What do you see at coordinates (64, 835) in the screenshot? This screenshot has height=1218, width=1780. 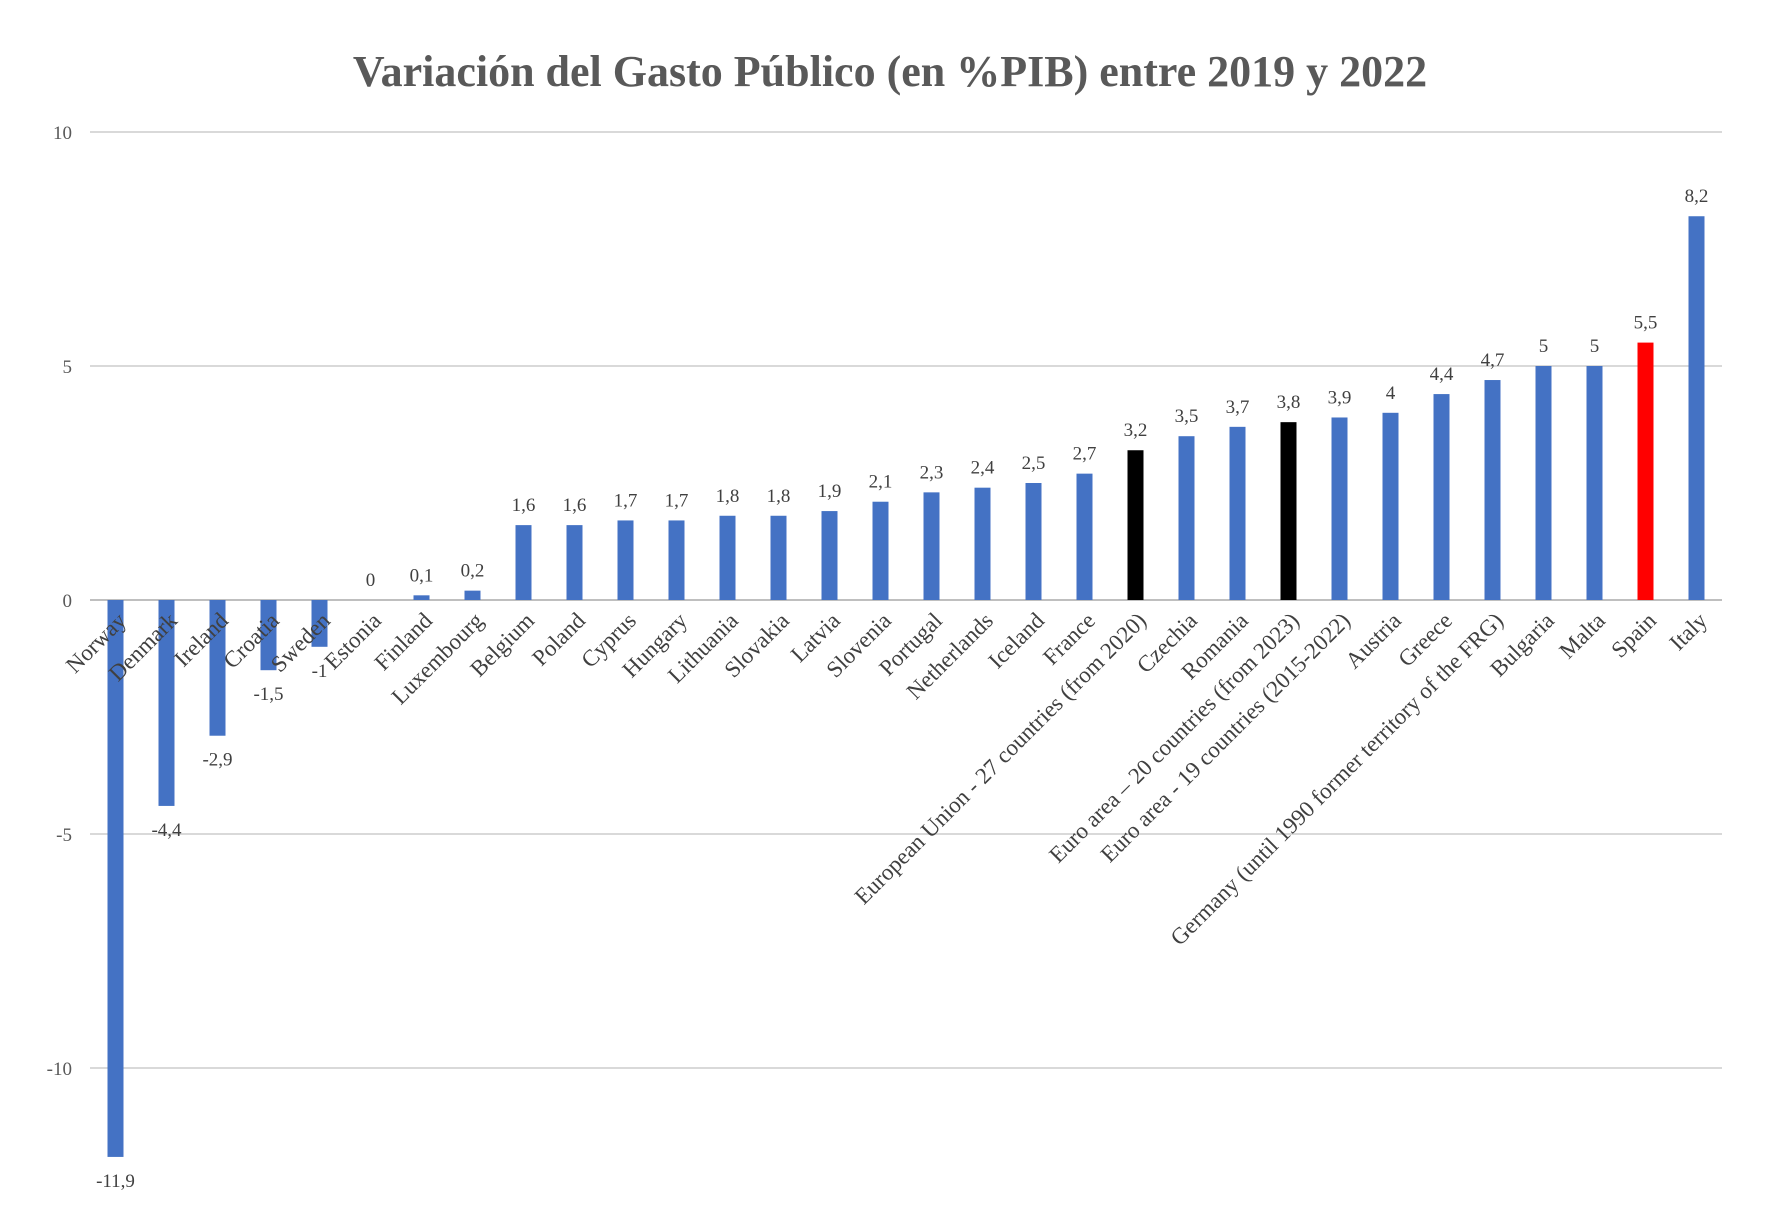 I see `y-tick-label: -5` at bounding box center [64, 835].